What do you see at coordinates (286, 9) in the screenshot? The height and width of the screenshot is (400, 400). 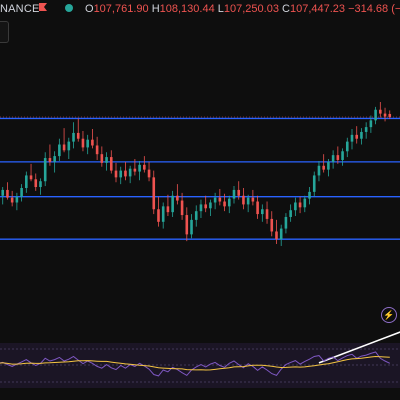 I see `close-label: C` at bounding box center [286, 9].